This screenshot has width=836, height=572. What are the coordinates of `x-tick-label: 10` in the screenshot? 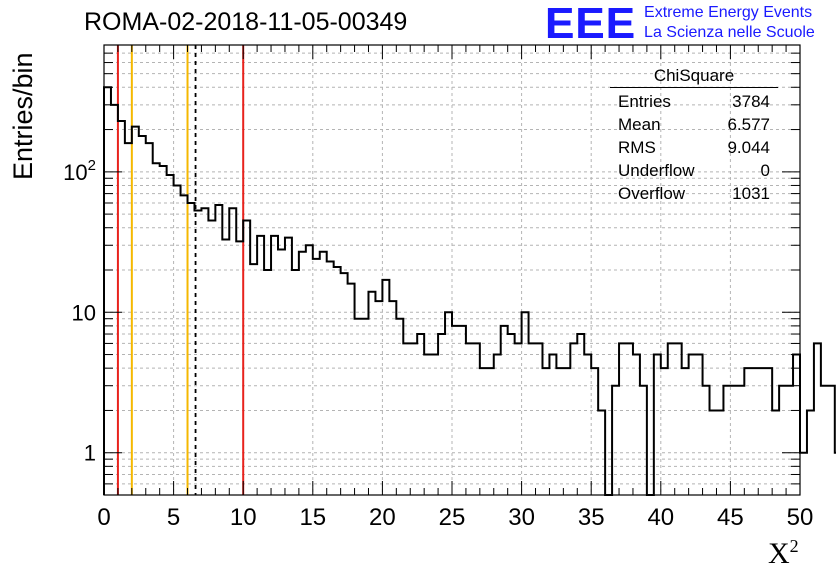 It's located at (243, 517).